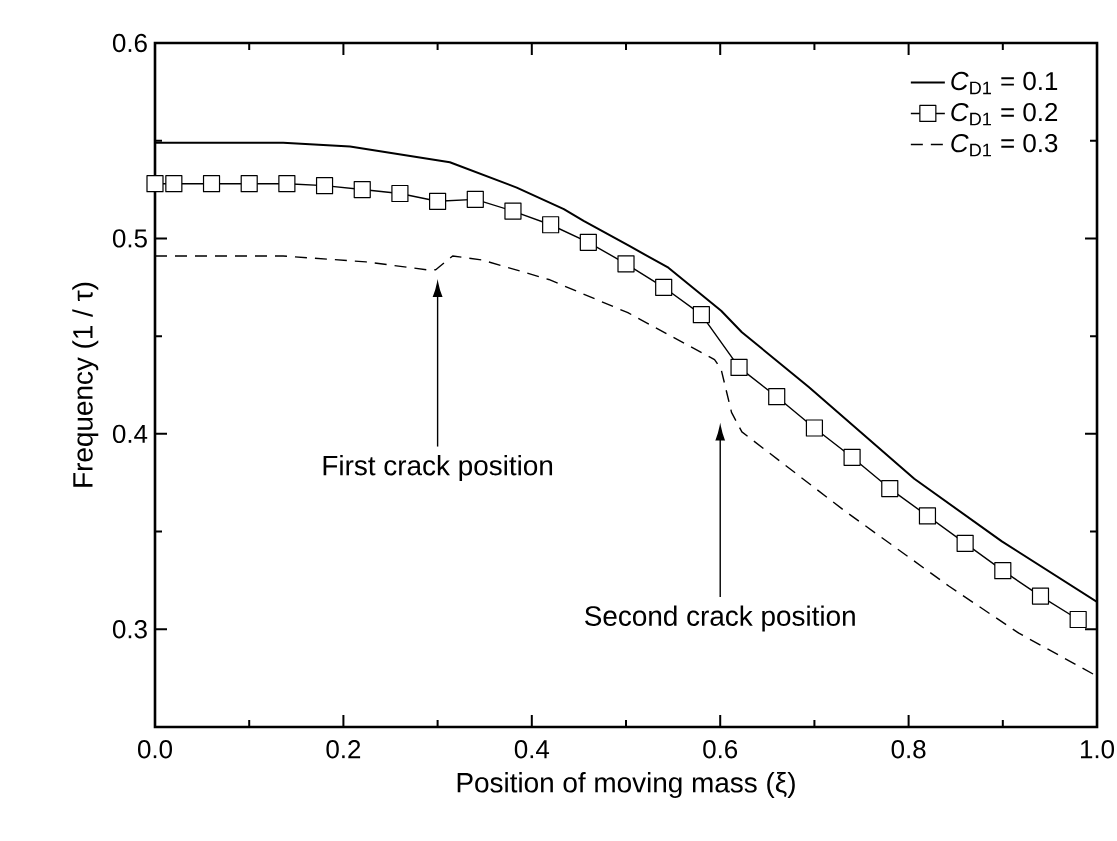 The width and height of the screenshot is (1117, 841). Describe the element at coordinates (1097, 749) in the screenshot. I see `x-tick-label: 1.0` at that location.